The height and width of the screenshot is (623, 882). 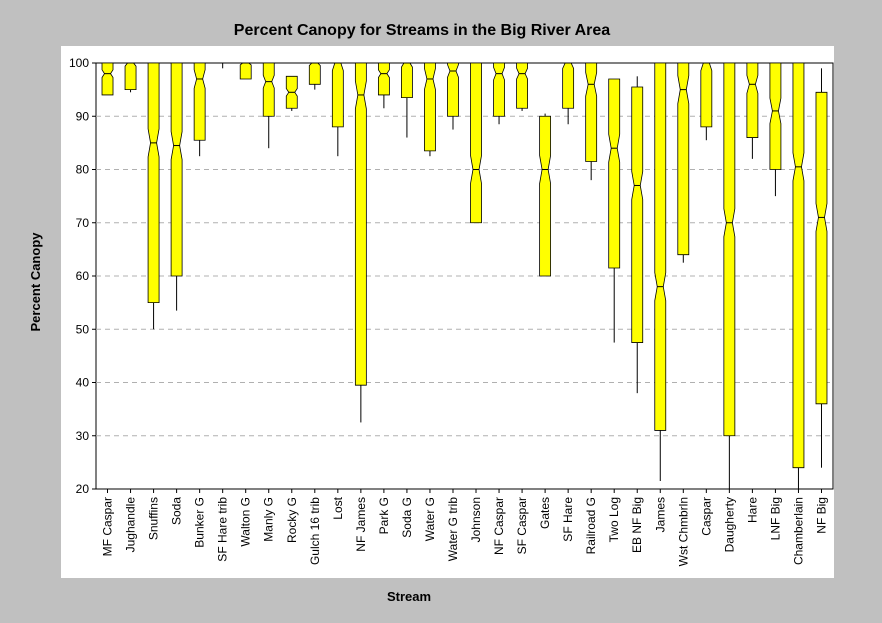 I want to click on box-eb-nf-big, so click(x=637, y=235).